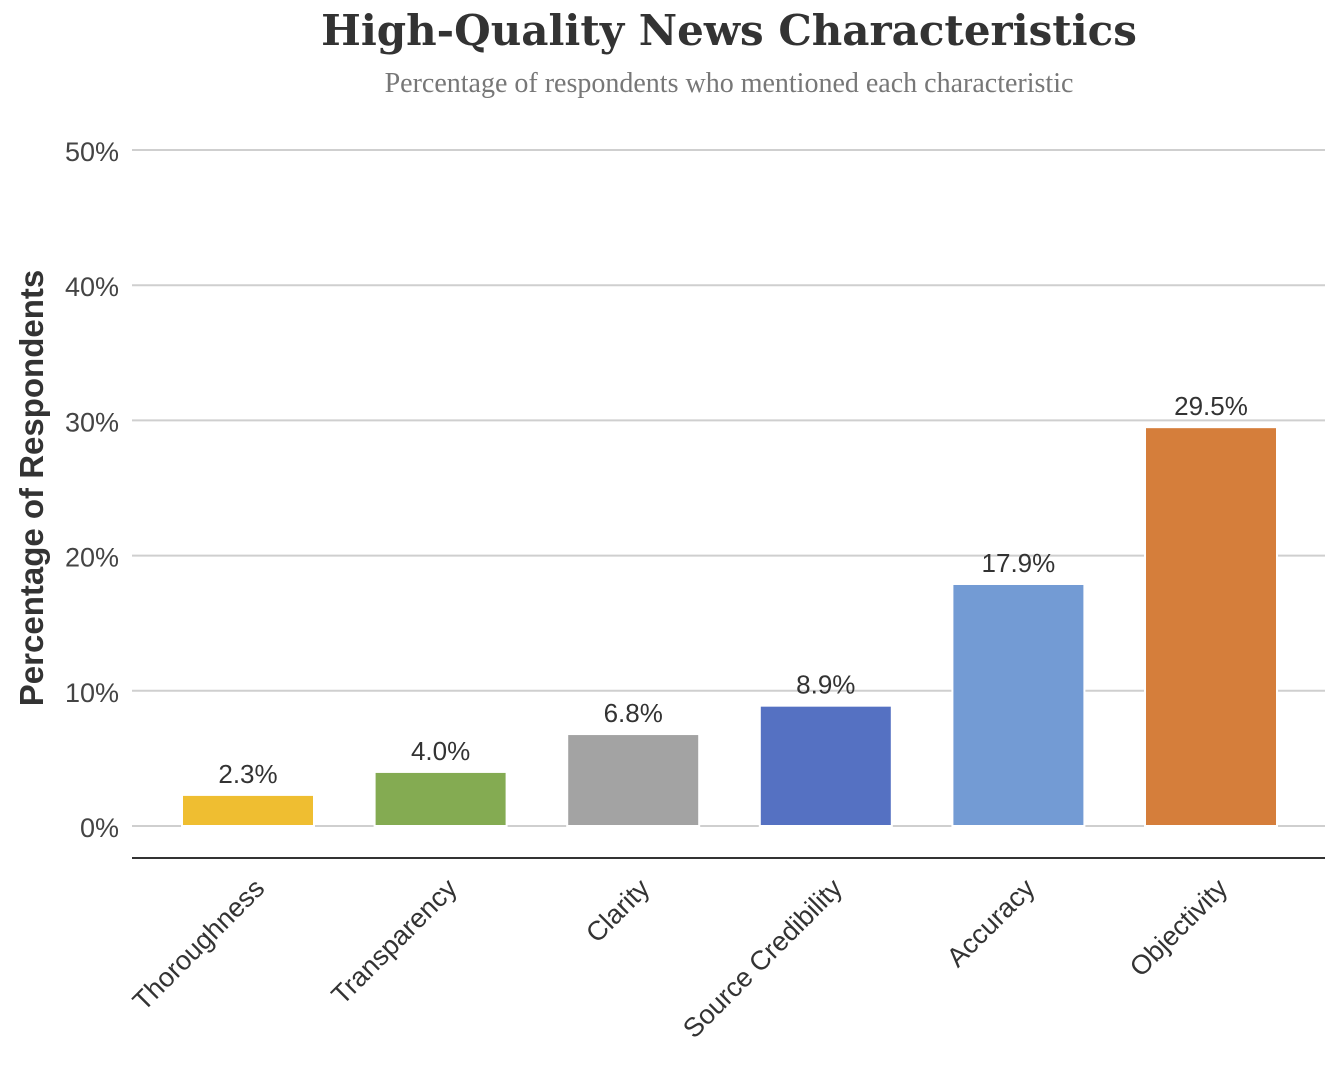  I want to click on data-label: 4.0%, so click(440, 751).